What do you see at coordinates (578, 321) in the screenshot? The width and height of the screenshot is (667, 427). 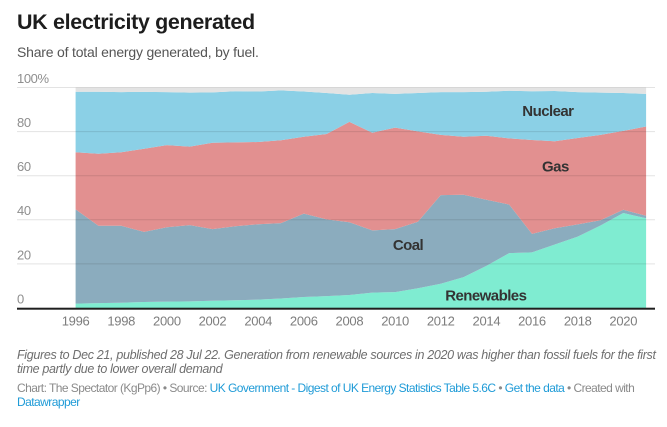 I see `svg-text: 2018` at bounding box center [578, 321].